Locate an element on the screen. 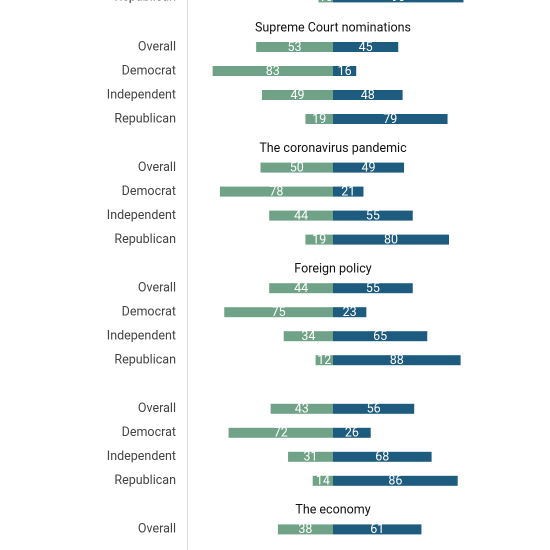 The image size is (550, 550). value-label: 86 is located at coordinates (395, 481).